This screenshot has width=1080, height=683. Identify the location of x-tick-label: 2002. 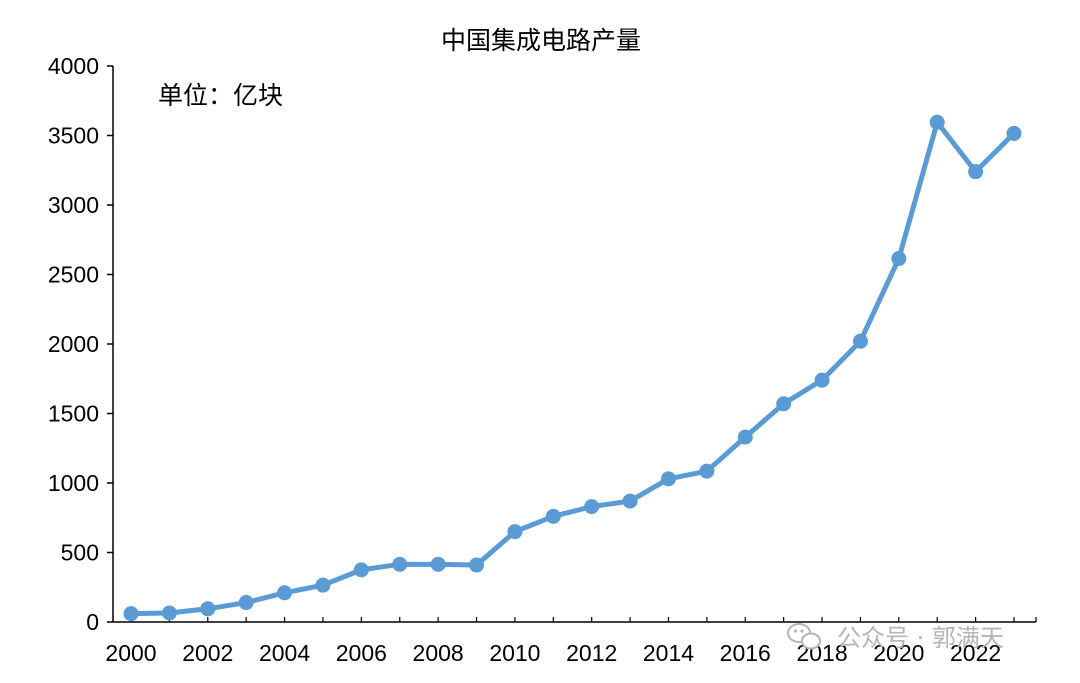
(207, 653).